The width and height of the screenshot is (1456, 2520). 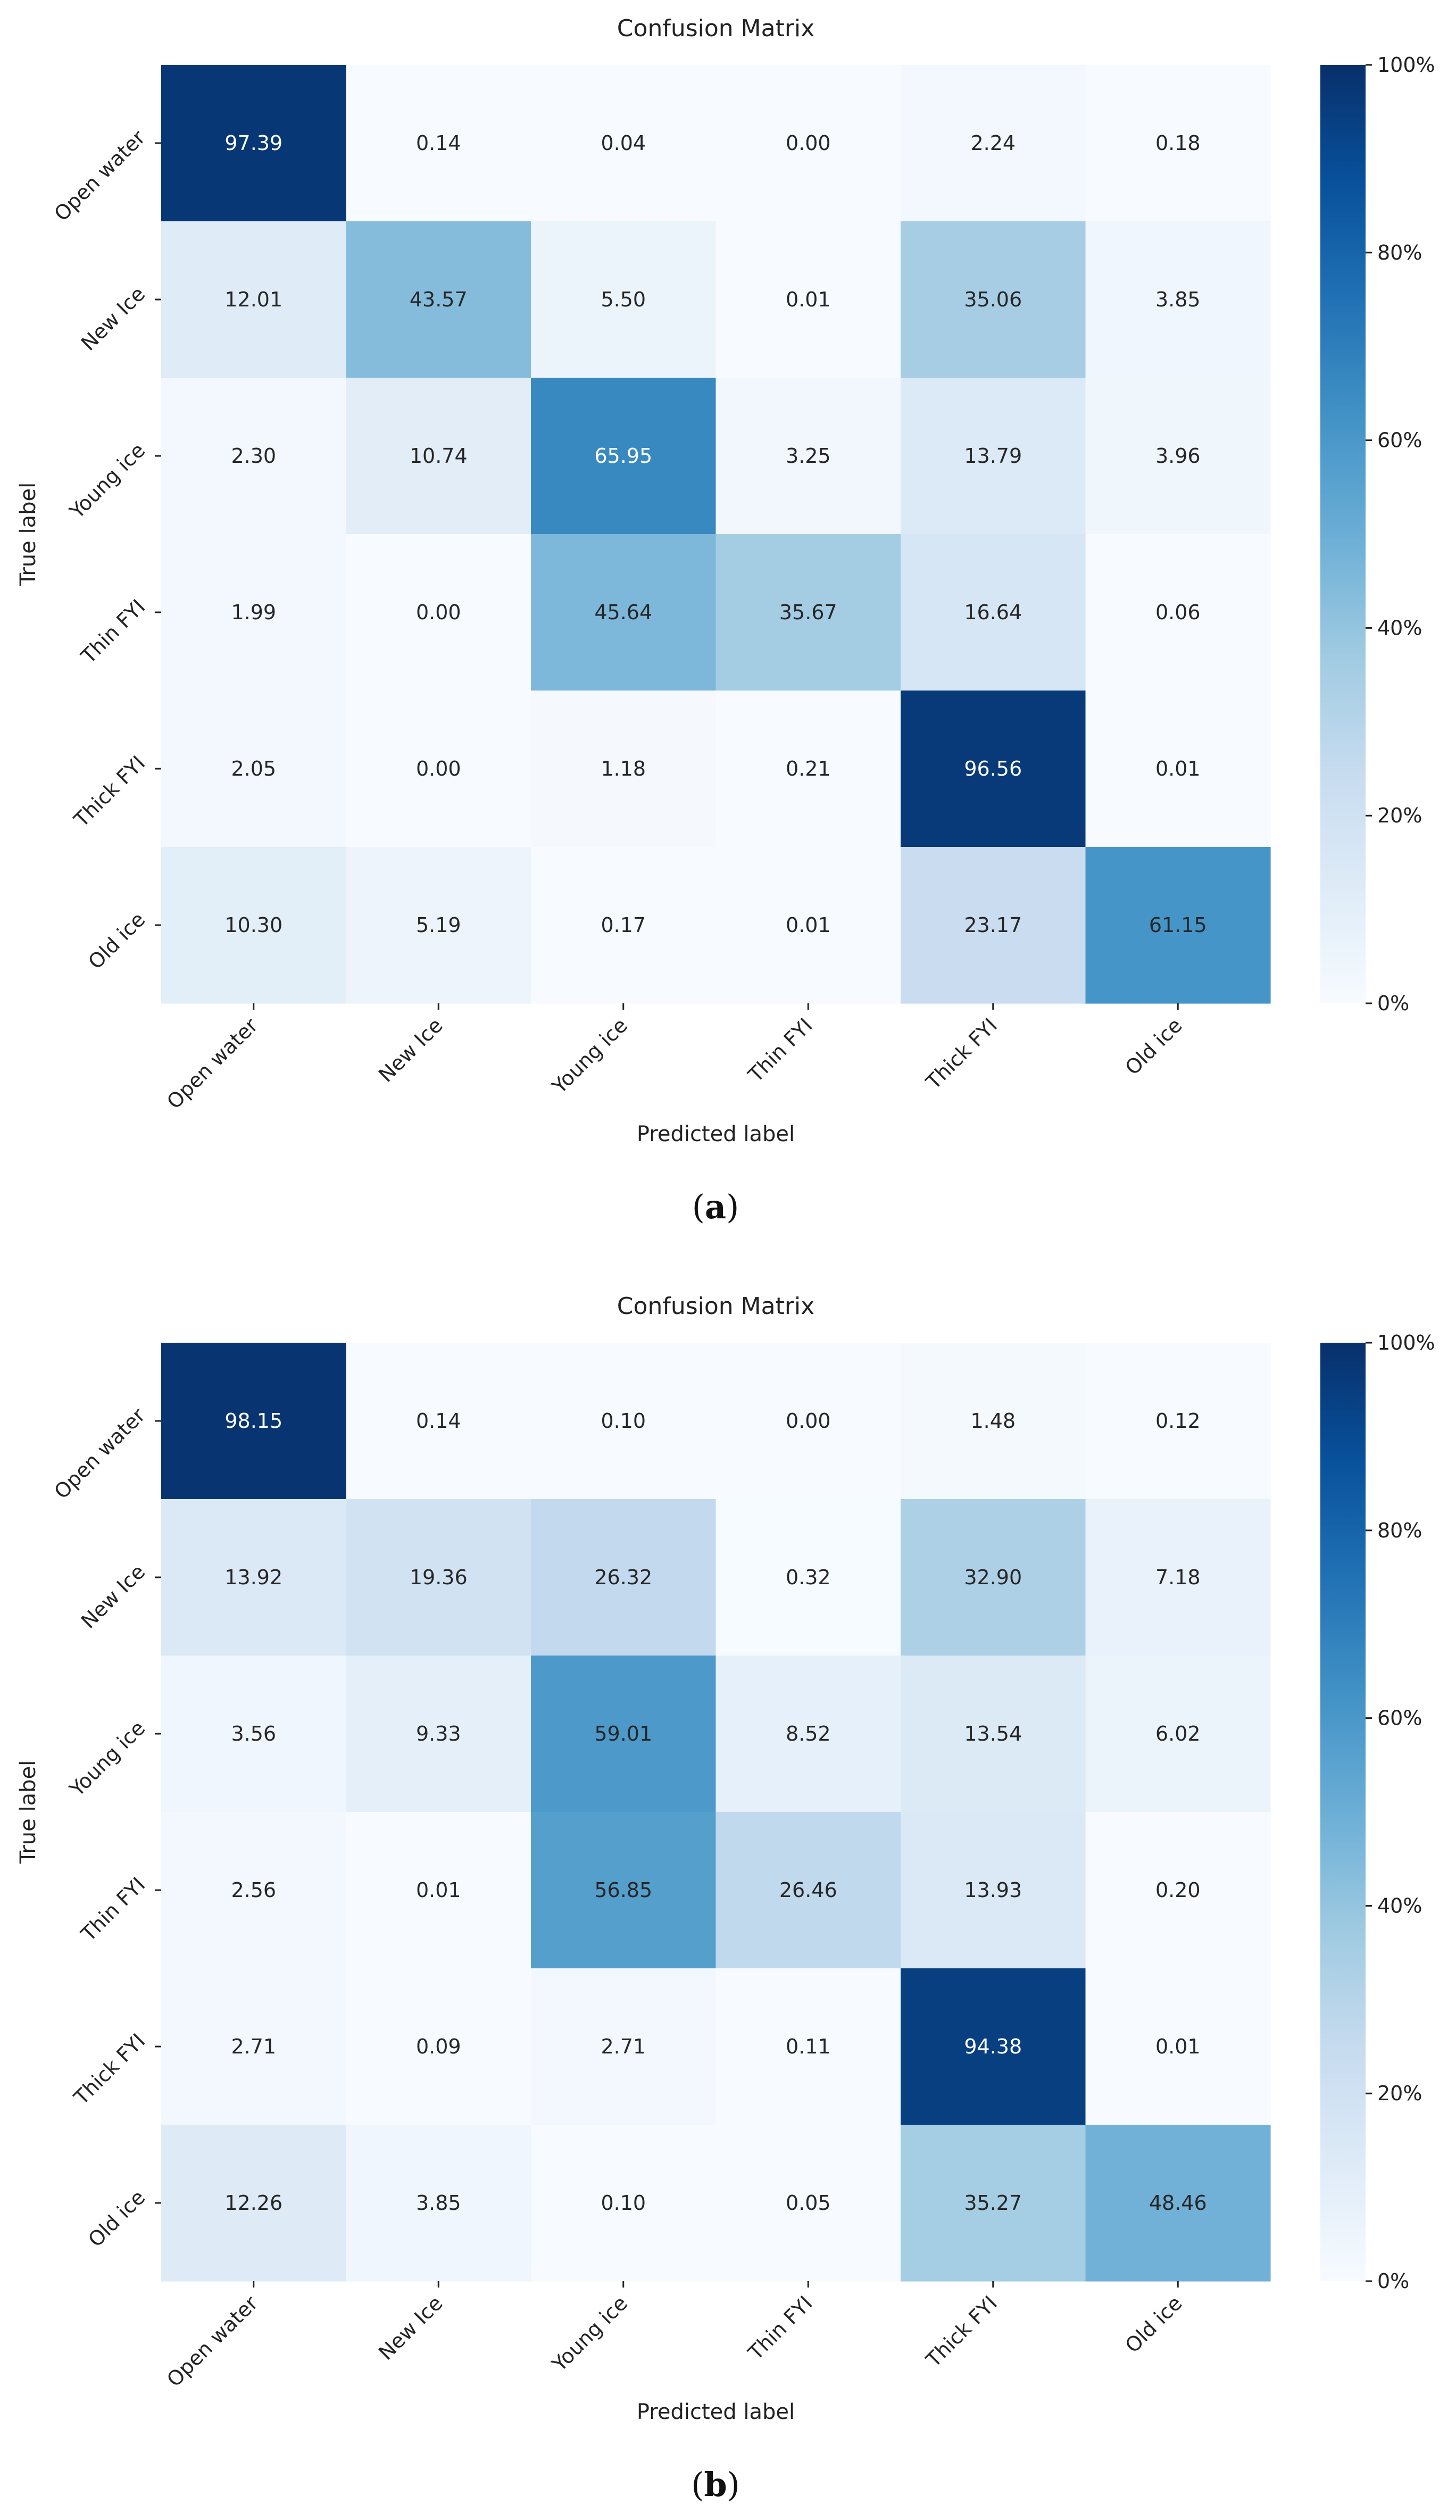 What do you see at coordinates (1399, 627) in the screenshot?
I see `colorbar-tick-label: 40%` at bounding box center [1399, 627].